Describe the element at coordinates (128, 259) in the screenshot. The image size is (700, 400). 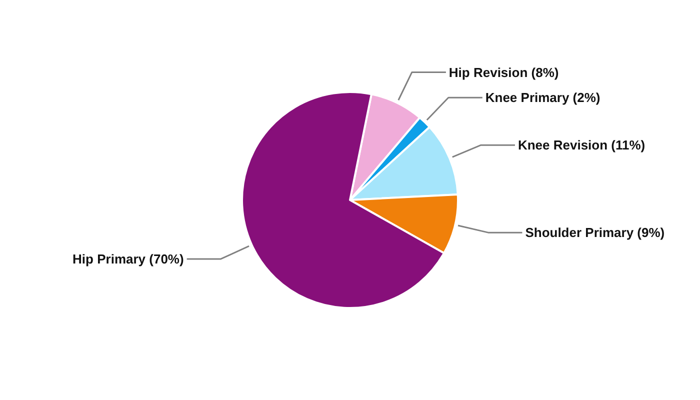
I see `slice-label: Hip Primary (70%)` at that location.